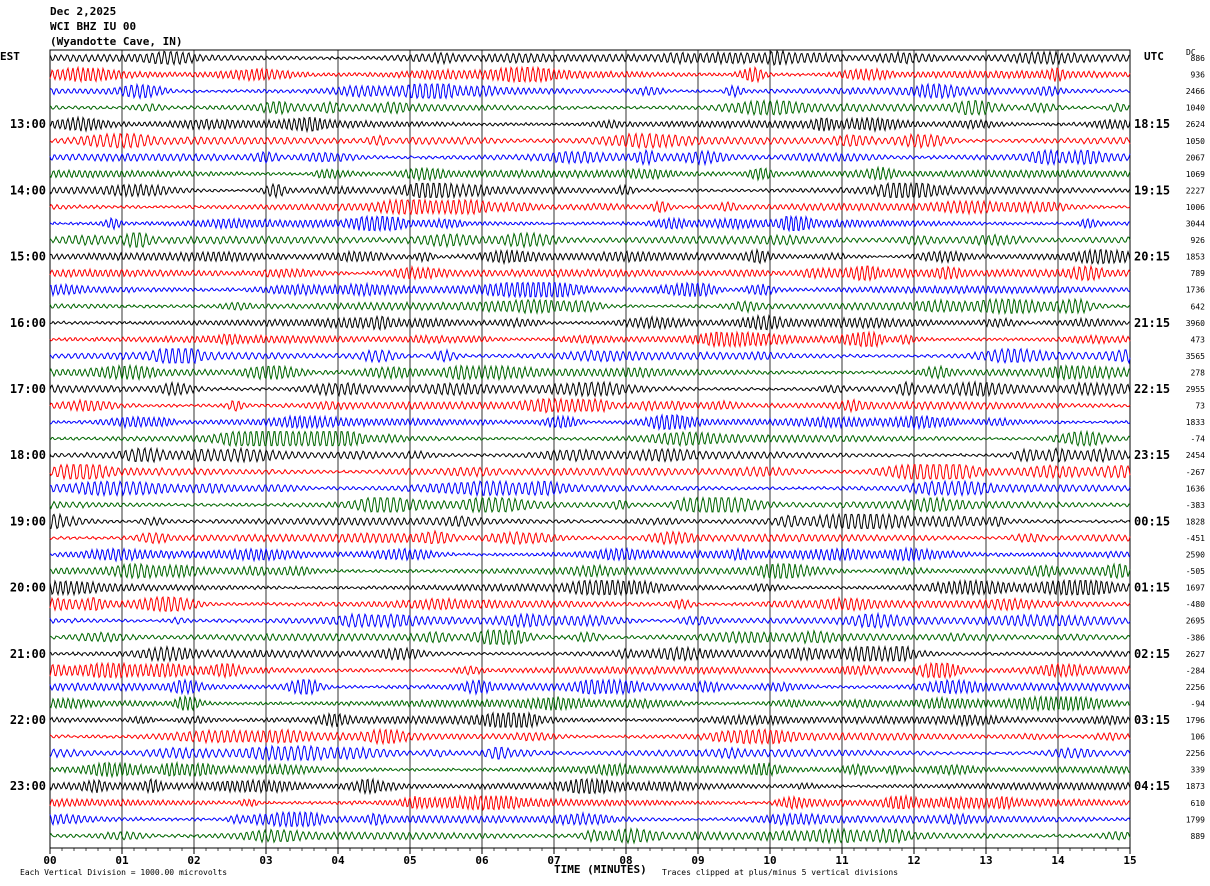 The height and width of the screenshot is (886, 1210). What do you see at coordinates (28, 455) in the screenshot?
I see `est-hour-label: 18:00` at bounding box center [28, 455].